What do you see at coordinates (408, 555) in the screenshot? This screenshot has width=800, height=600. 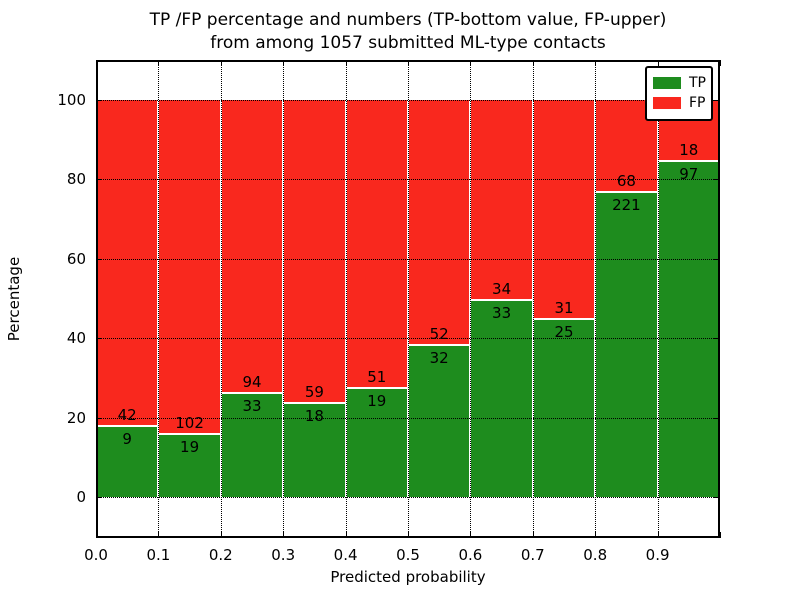 I see `x-tick-label: 0.5` at bounding box center [408, 555].